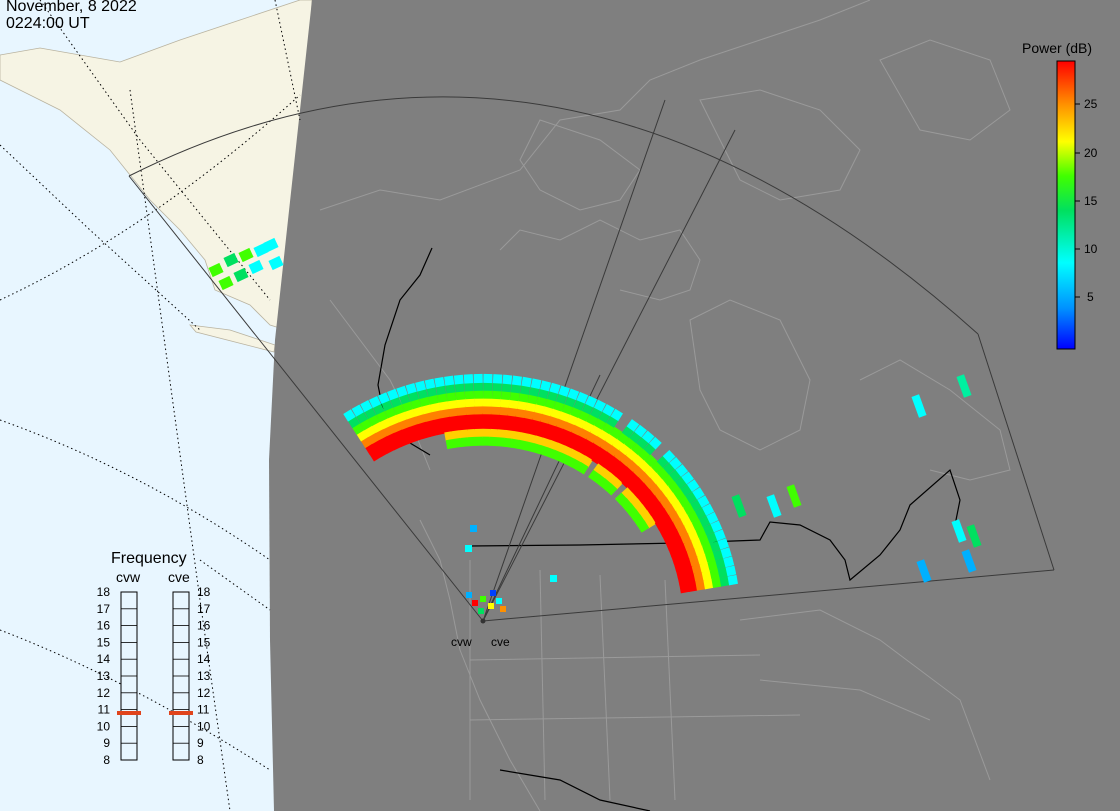 The image size is (1120, 811). I want to click on colorbar-tick-label: 10, so click(1091, 249).